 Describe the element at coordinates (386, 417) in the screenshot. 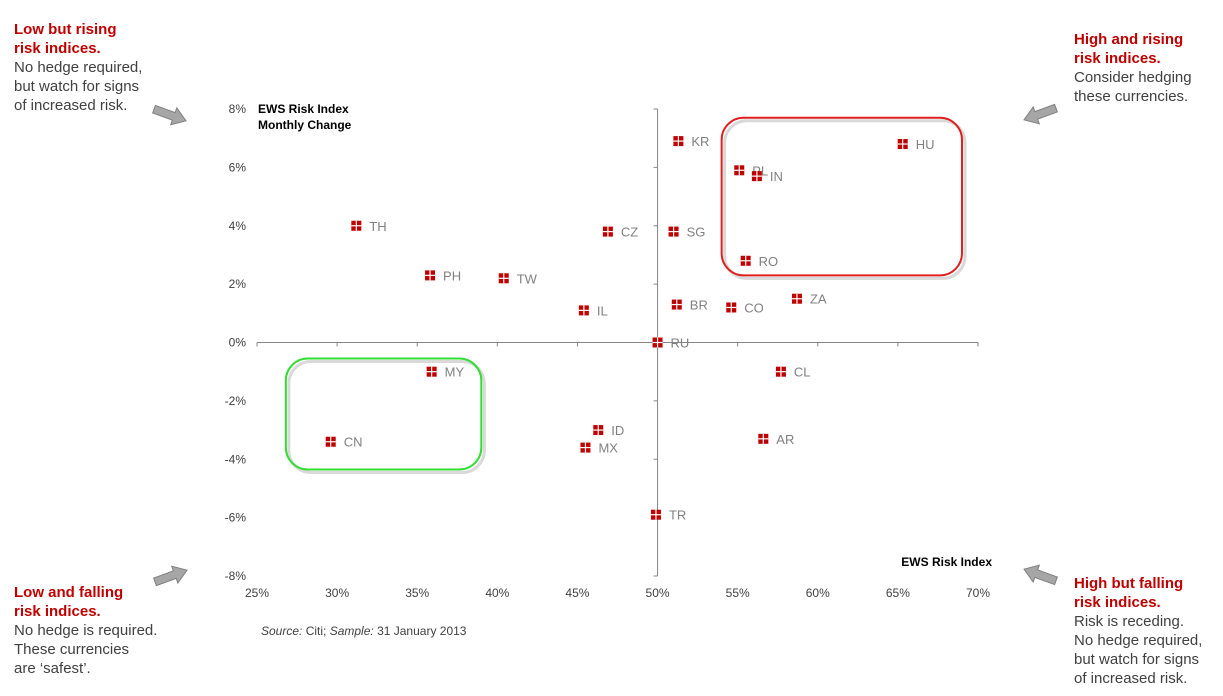

I see `box-shadow` at that location.